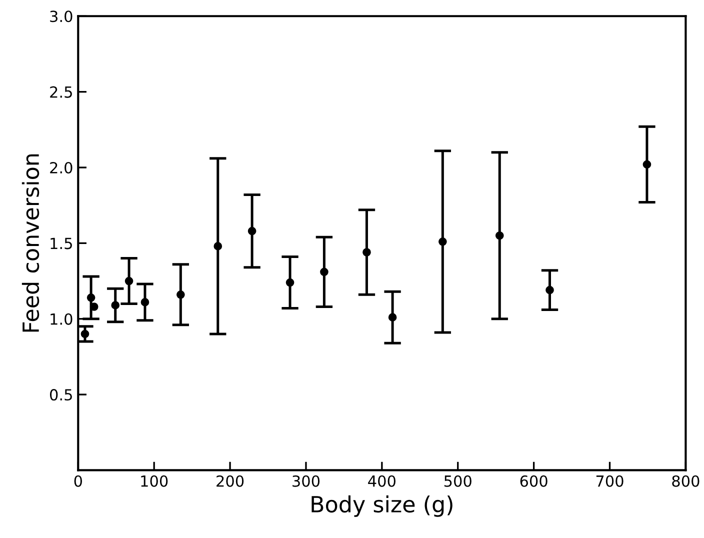 The width and height of the screenshot is (704, 538). What do you see at coordinates (534, 481) in the screenshot?
I see `x-tick-label: 600` at bounding box center [534, 481].